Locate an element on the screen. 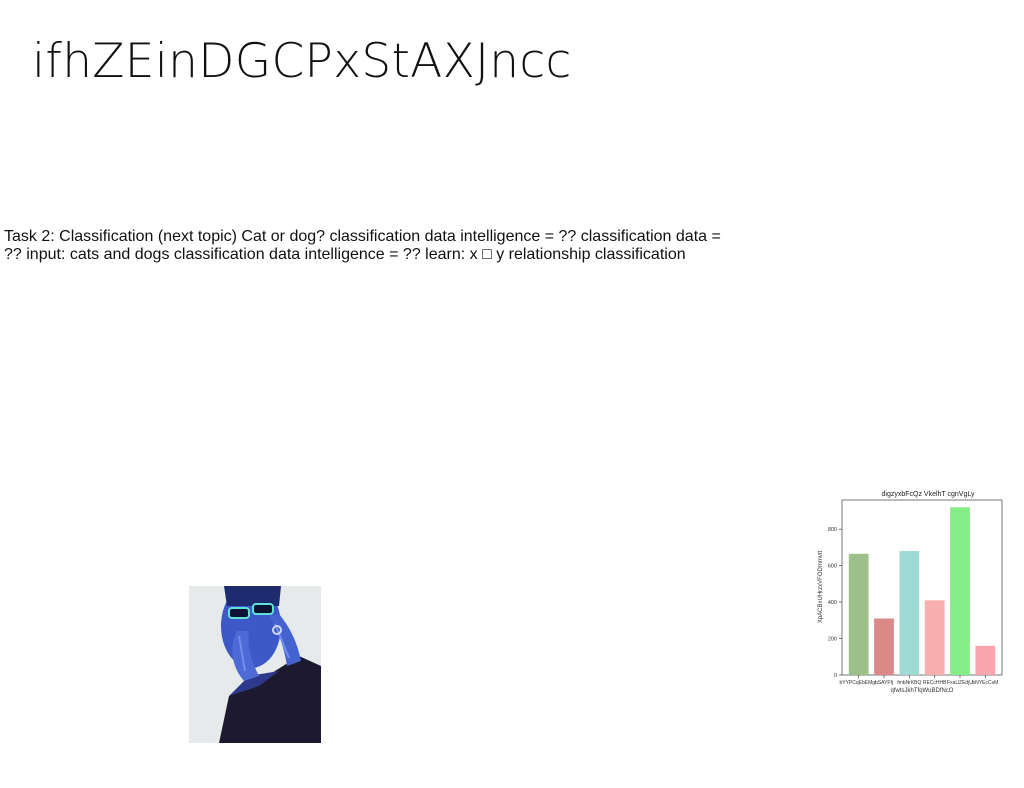 The width and height of the screenshot is (1024, 788). x-tick-label: FxaUZEdjU is located at coordinates (960, 683).